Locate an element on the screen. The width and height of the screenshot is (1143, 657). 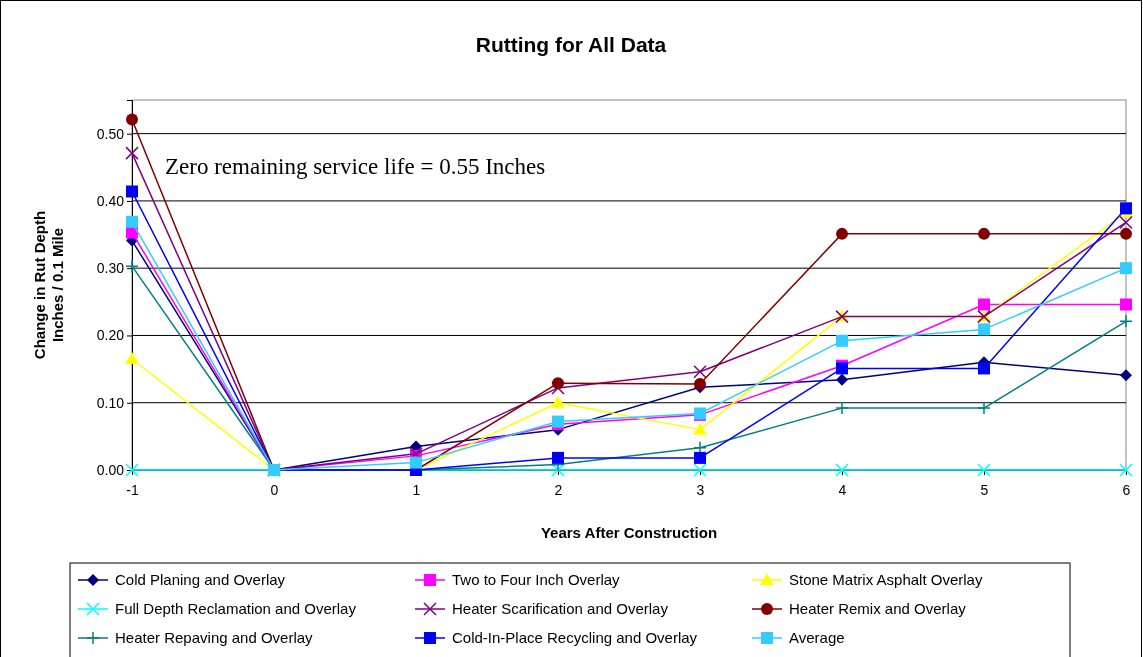
y-tick-label: 0.50 is located at coordinates (110, 133).